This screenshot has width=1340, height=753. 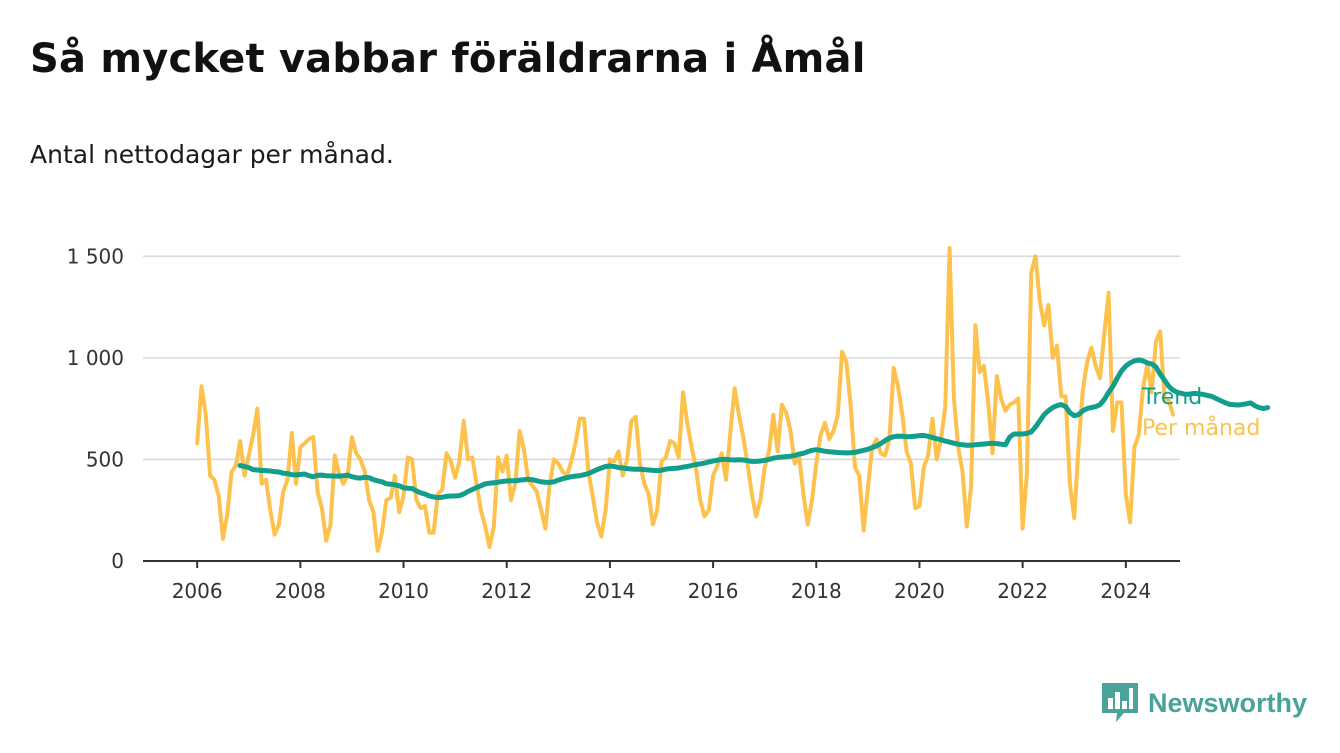 I want to click on x-tick-label: 2020, so click(x=919, y=591).